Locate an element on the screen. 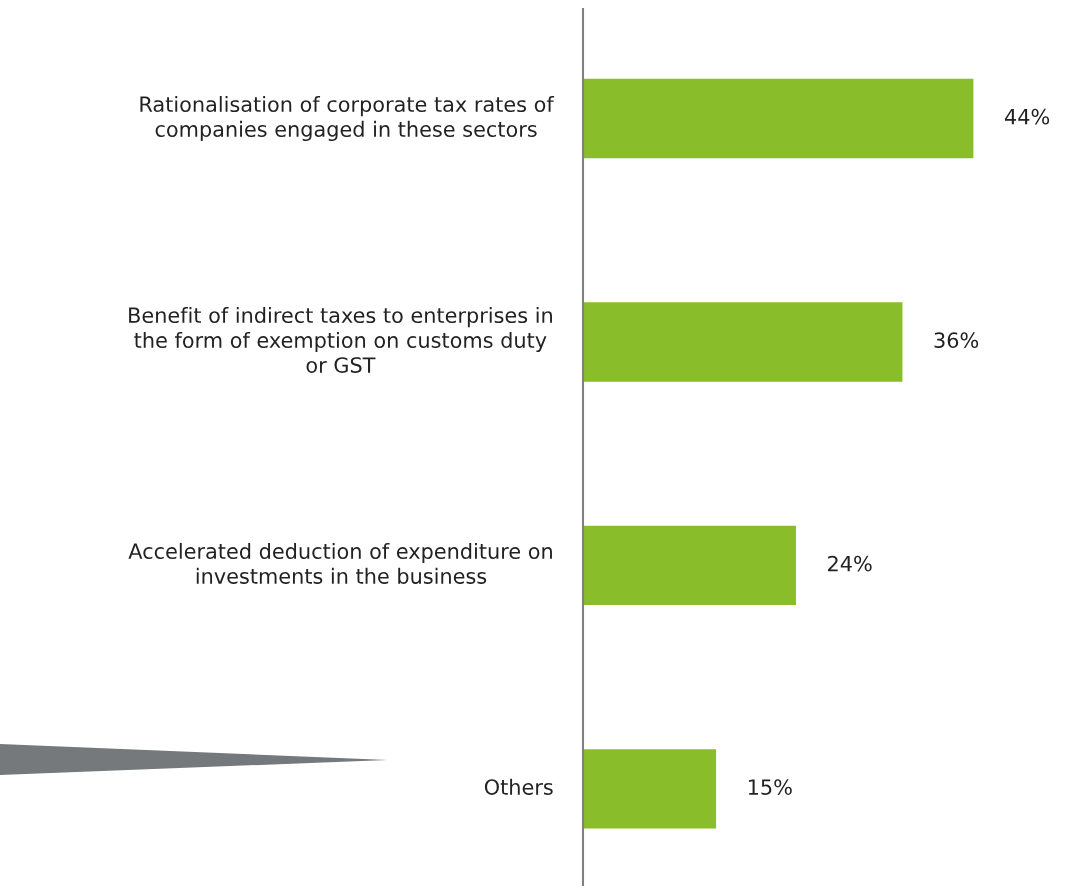 This screenshot has height=894, width=1071. data-label: 36% is located at coordinates (956, 340).